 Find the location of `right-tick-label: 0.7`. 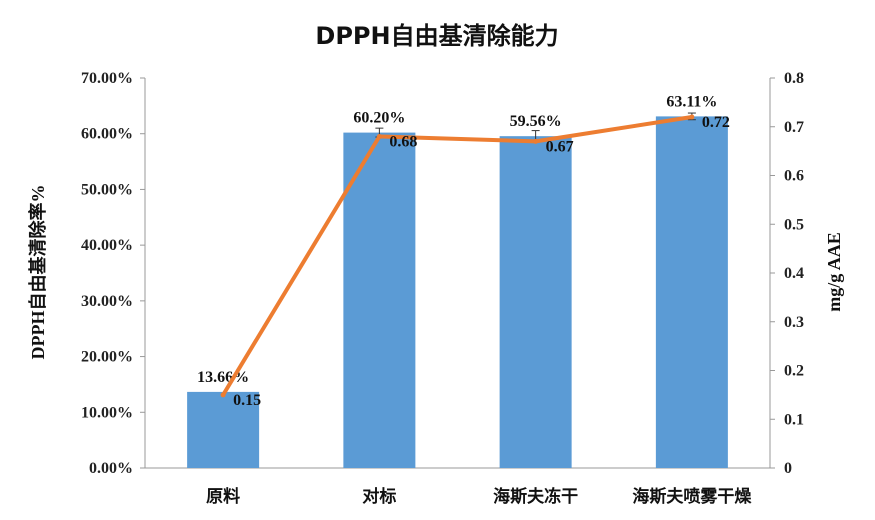

right-tick-label: 0.7 is located at coordinates (794, 127).